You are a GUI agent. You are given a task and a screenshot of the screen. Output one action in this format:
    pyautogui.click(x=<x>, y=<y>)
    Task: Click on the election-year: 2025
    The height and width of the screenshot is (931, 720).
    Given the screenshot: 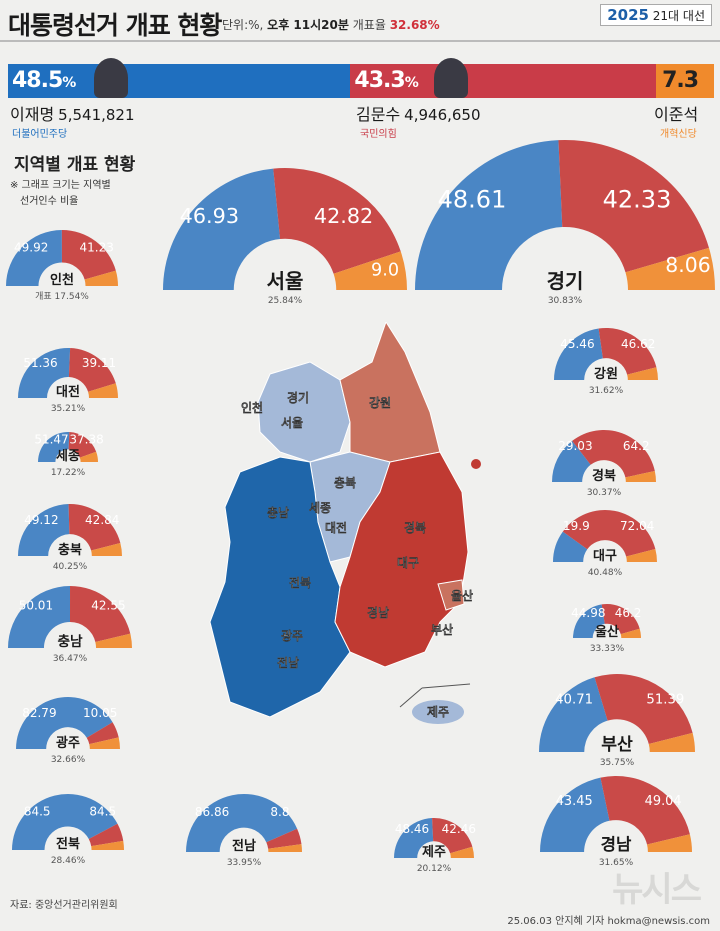 What is the action you would take?
    pyautogui.click(x=628, y=15)
    